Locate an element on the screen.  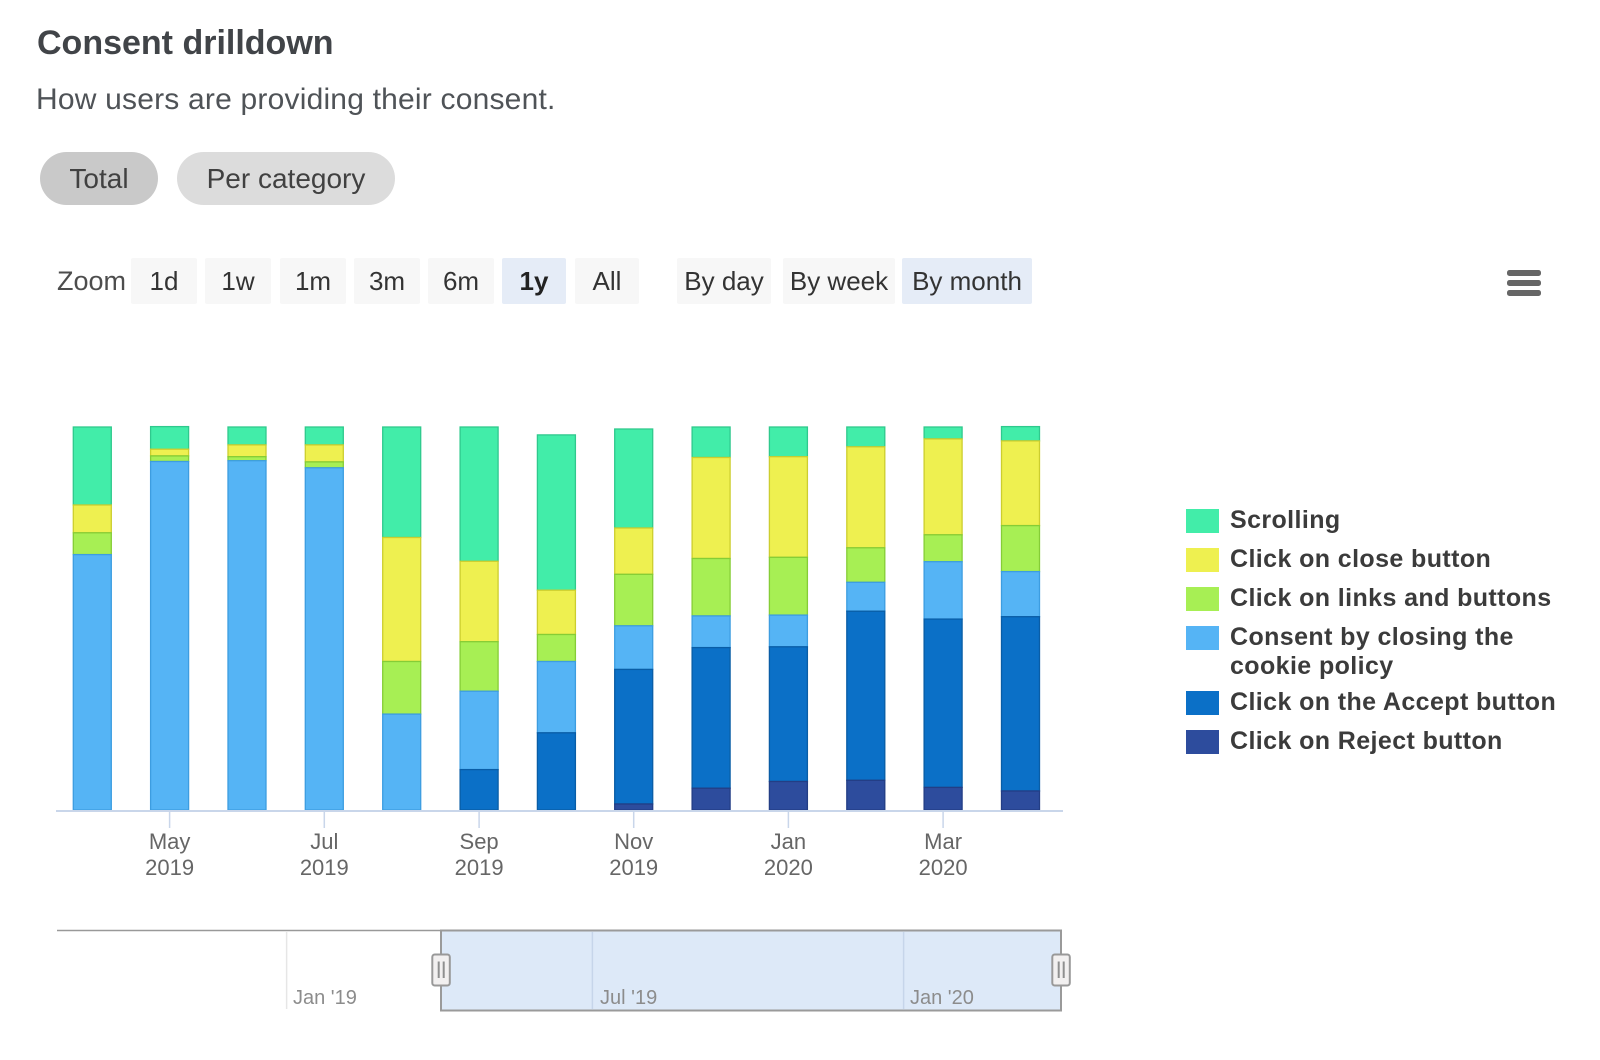
svg-text: Jul is located at coordinates (324, 841).